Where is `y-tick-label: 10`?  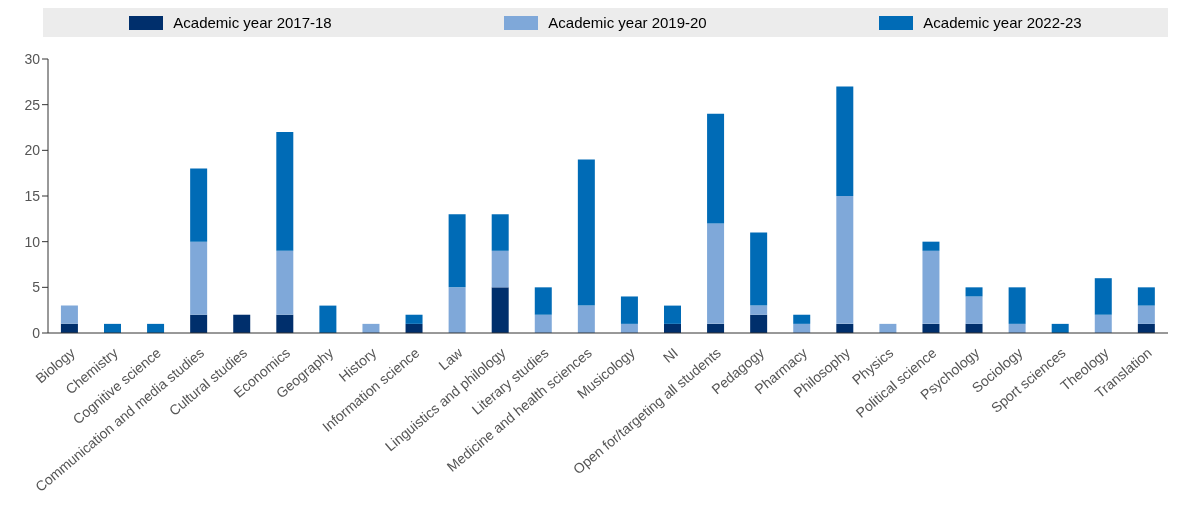 y-tick-label: 10 is located at coordinates (32, 241).